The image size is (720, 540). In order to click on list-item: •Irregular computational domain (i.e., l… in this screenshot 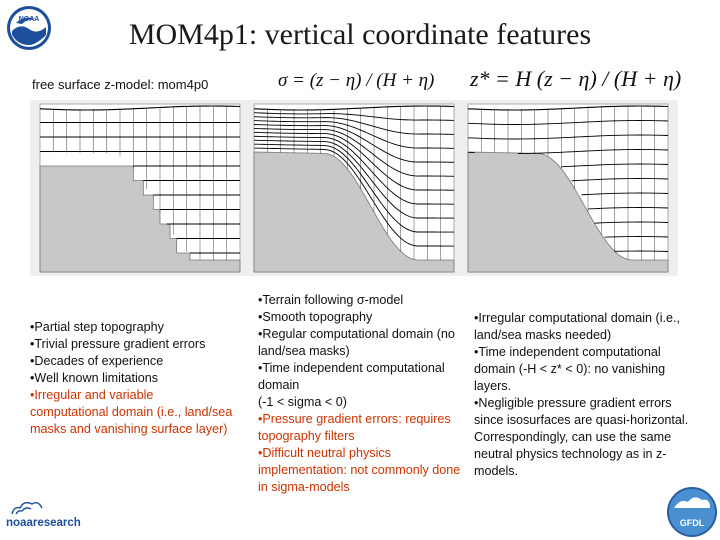, I will do `click(577, 326)`.